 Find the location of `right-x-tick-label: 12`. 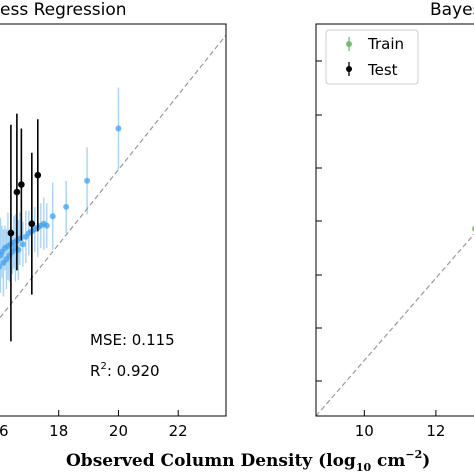

right-x-tick-label: 12 is located at coordinates (435, 431).